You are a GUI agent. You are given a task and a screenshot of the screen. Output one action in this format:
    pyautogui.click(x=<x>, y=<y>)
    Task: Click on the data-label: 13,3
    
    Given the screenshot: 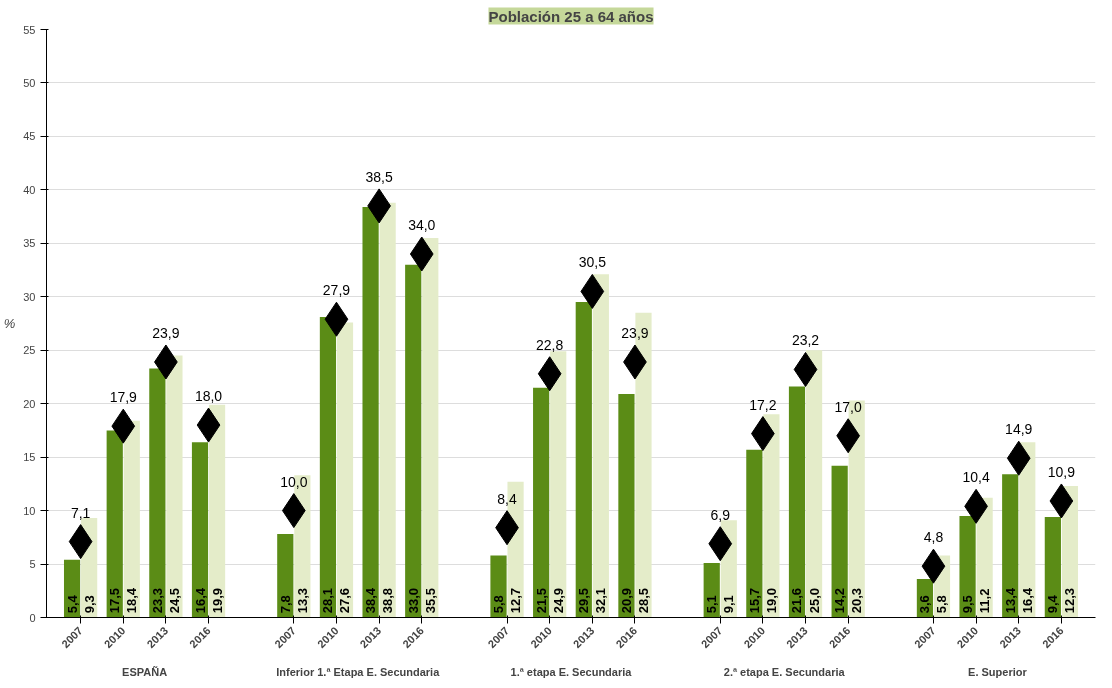 What is the action you would take?
    pyautogui.click(x=302, y=600)
    